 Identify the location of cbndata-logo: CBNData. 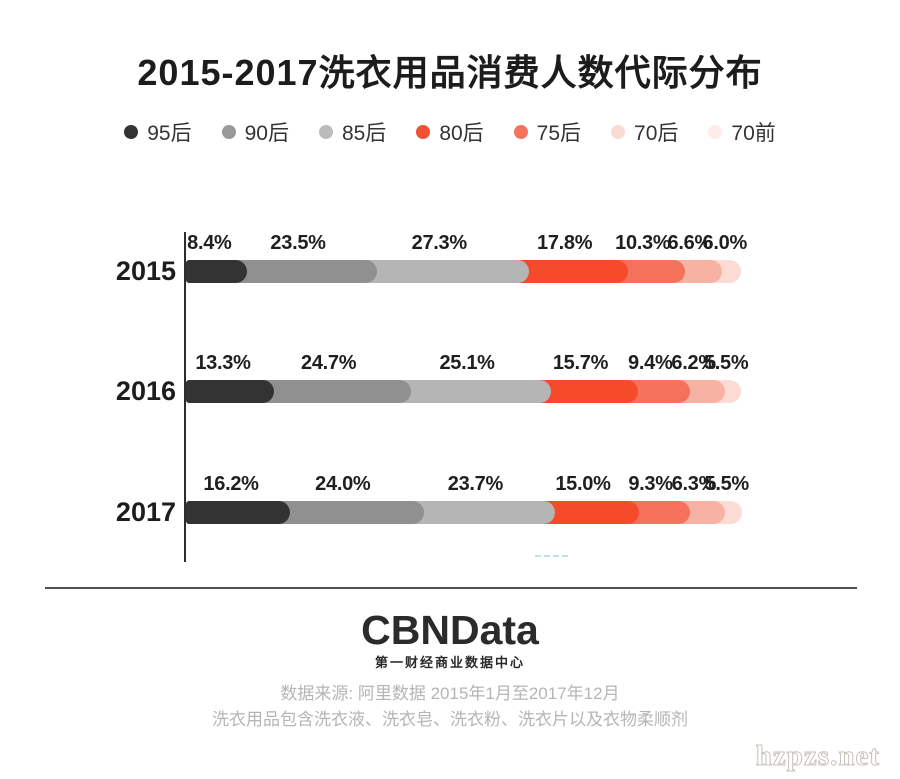
(450, 630).